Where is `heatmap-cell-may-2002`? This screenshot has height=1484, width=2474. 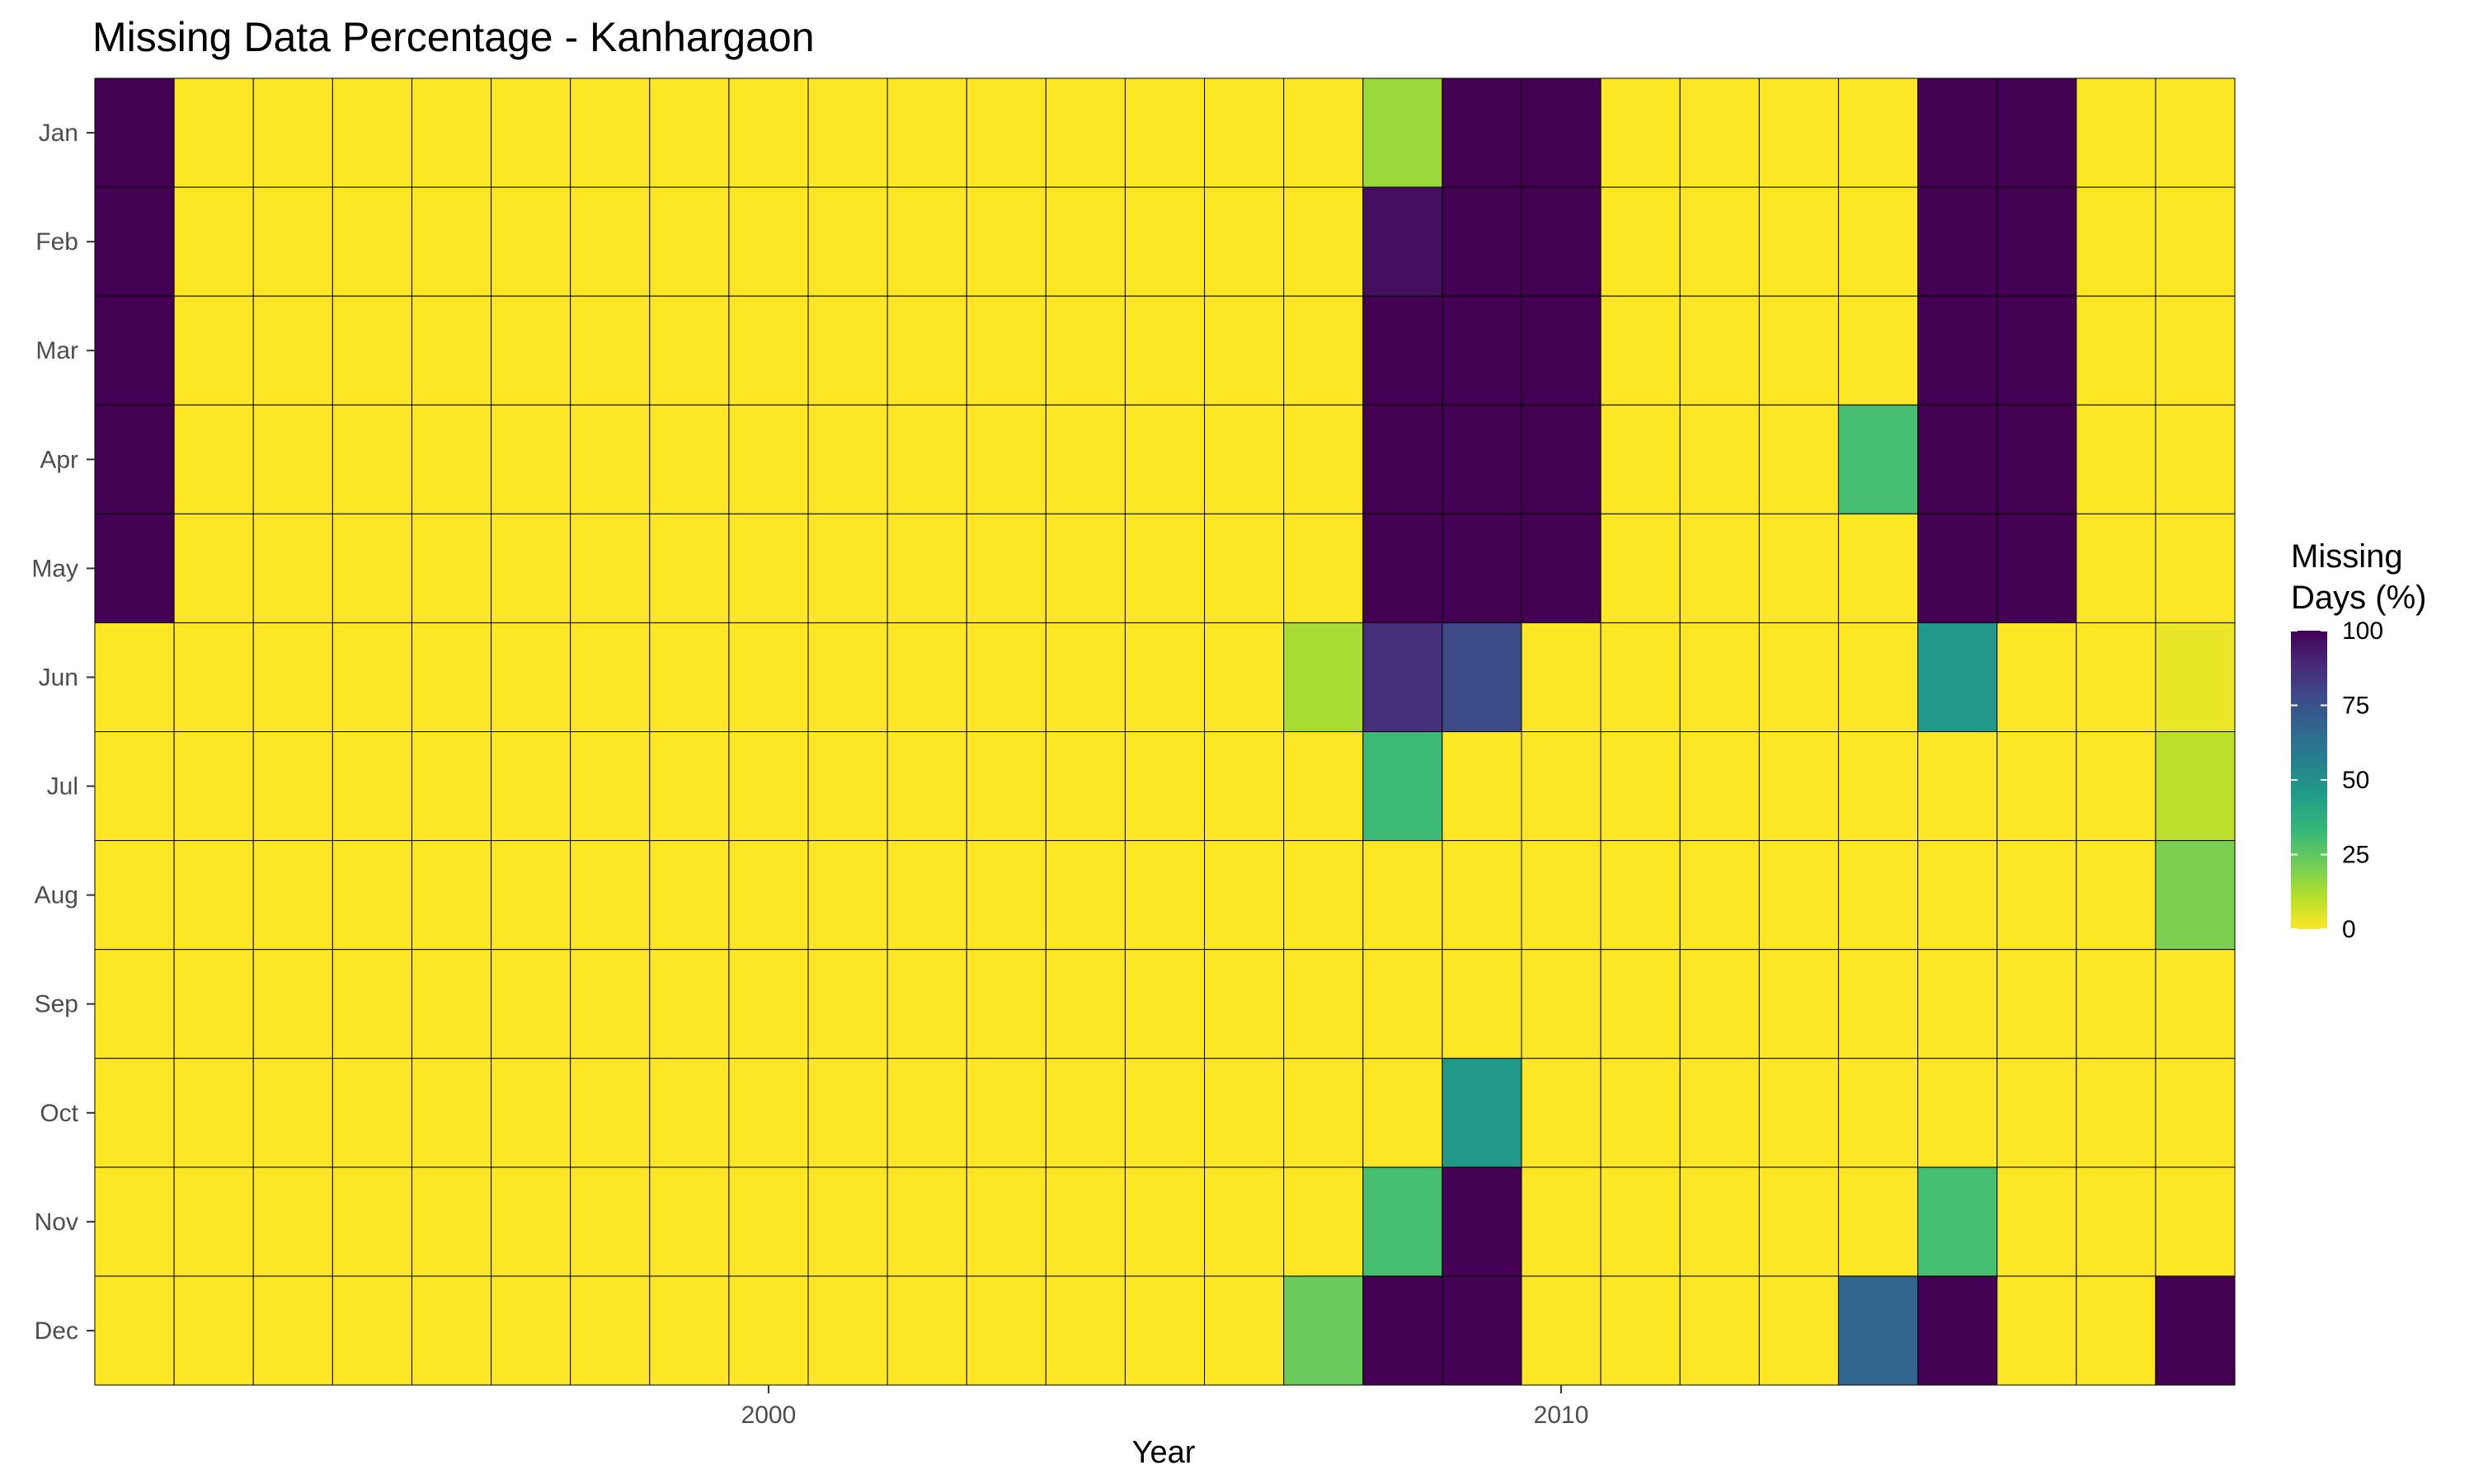
heatmap-cell-may-2002 is located at coordinates (927, 568).